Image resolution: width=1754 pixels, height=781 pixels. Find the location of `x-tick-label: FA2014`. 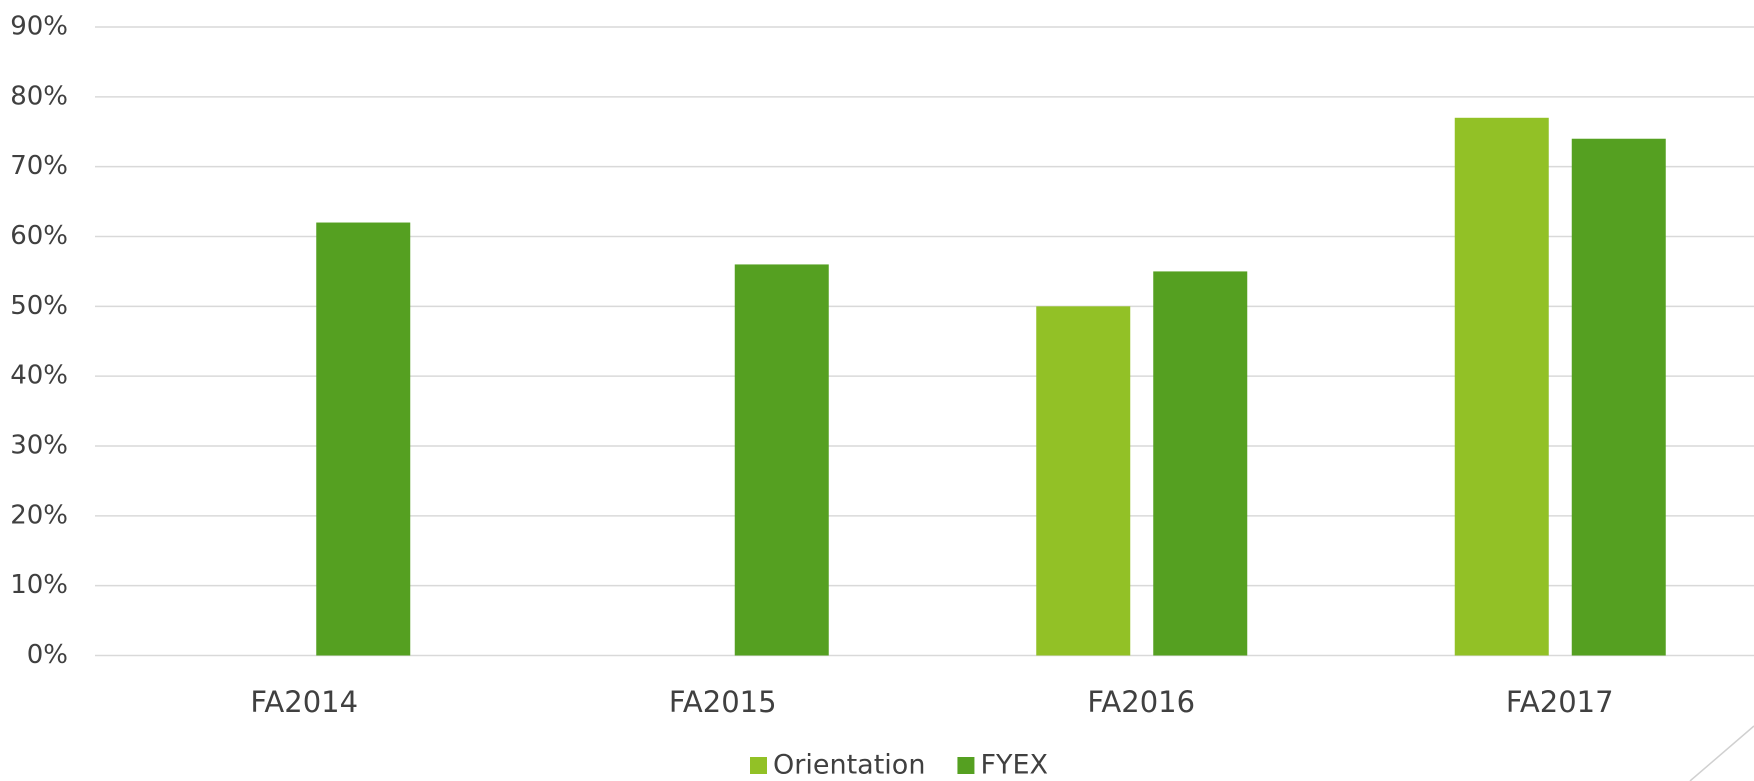

x-tick-label: FA2014 is located at coordinates (304, 702).